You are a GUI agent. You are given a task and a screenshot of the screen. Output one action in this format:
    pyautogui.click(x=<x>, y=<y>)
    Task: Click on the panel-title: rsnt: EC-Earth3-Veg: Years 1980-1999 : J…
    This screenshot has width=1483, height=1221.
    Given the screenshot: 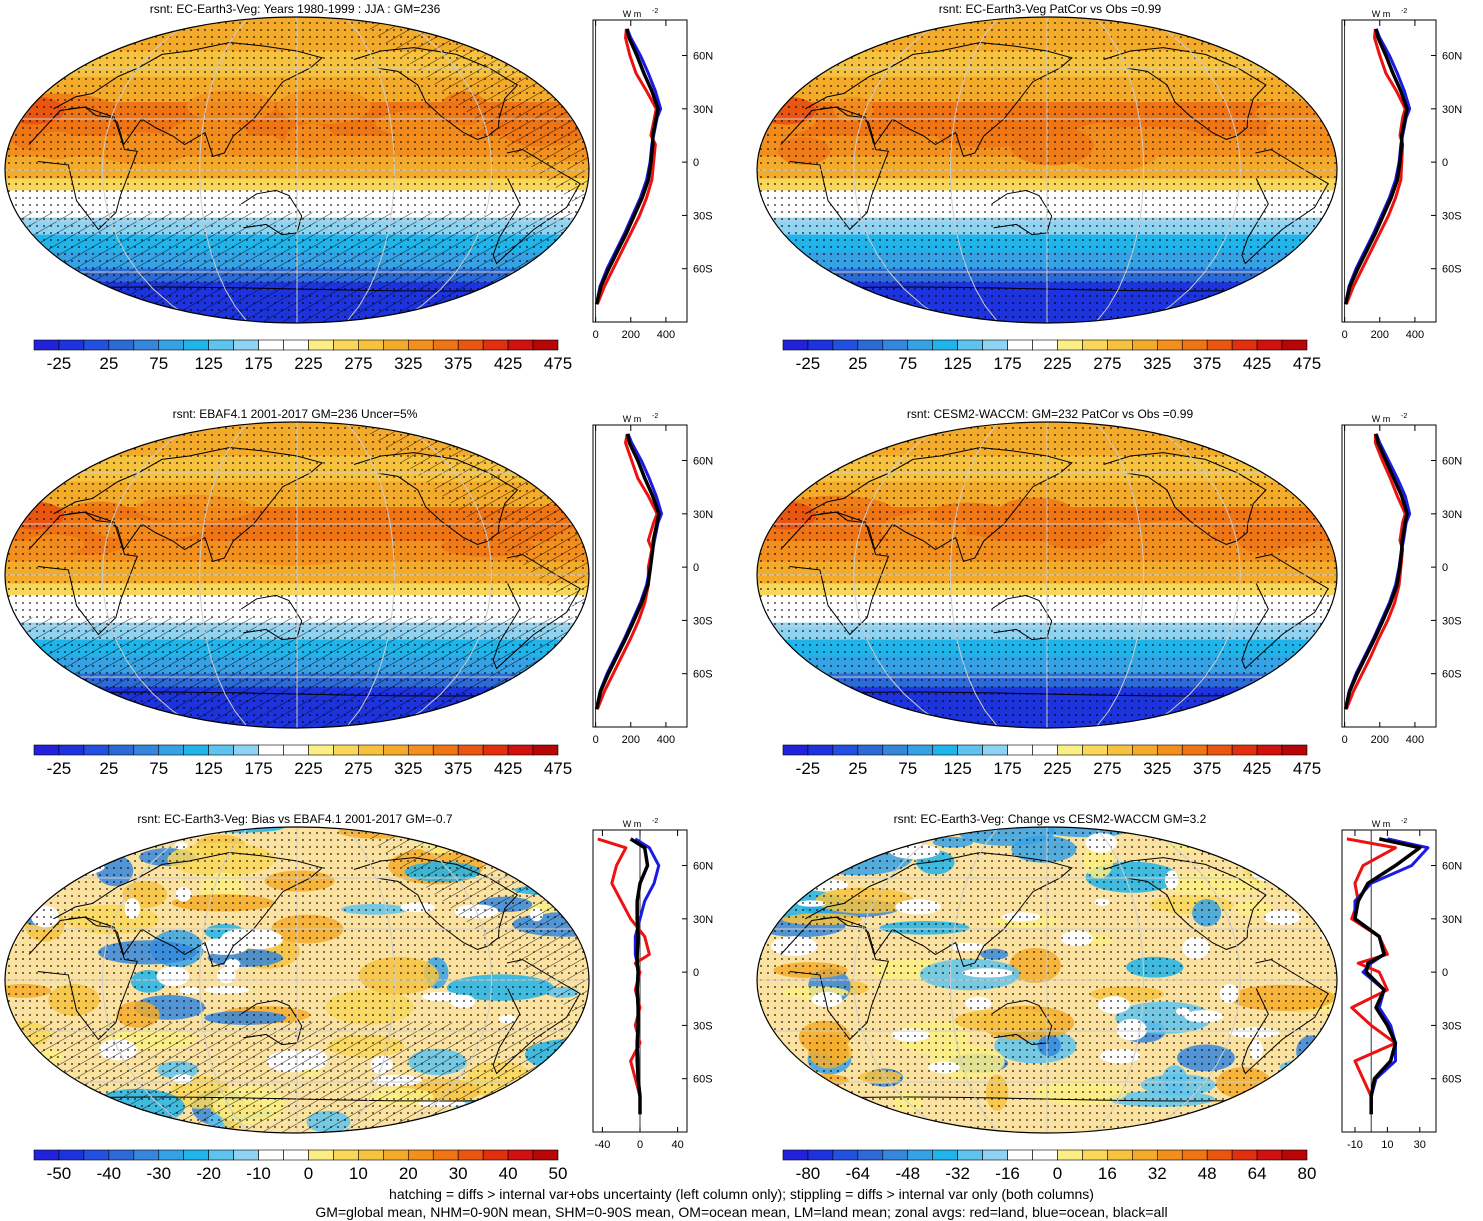 What is the action you would take?
    pyautogui.click(x=295, y=9)
    